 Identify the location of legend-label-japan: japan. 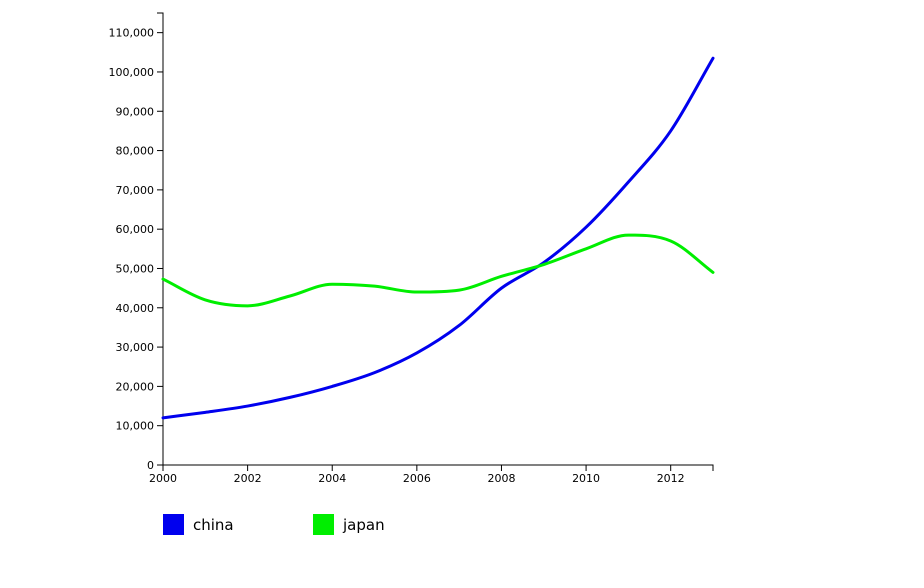
(363, 525).